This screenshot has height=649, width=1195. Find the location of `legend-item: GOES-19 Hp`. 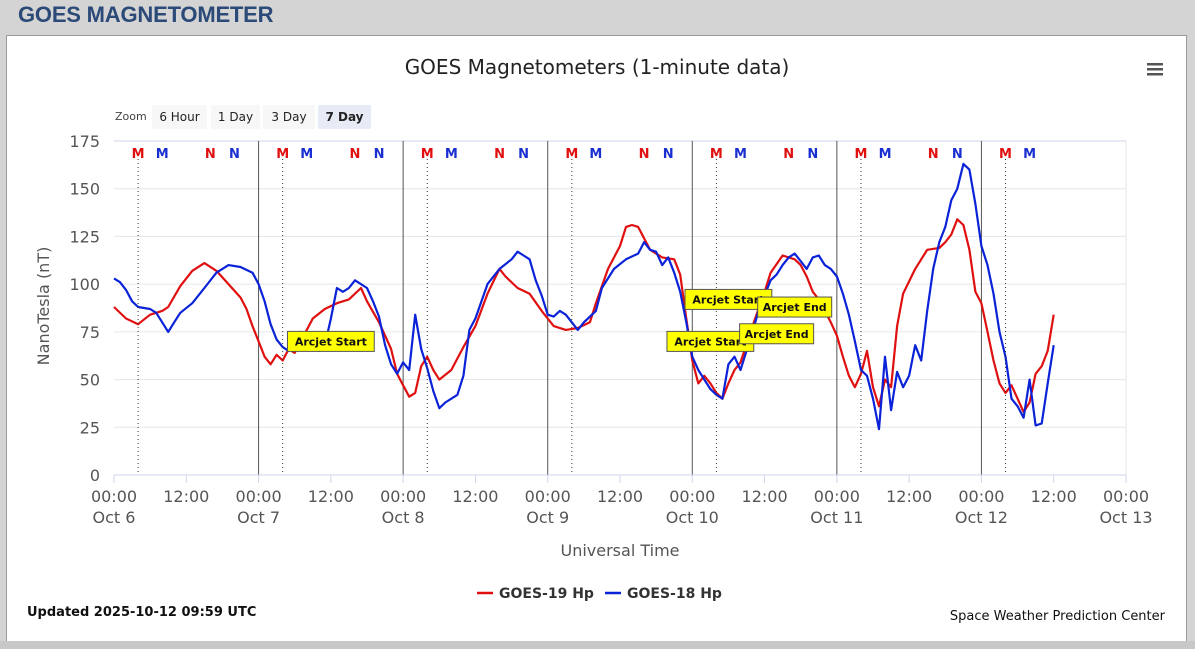

legend-item: GOES-19 Hp is located at coordinates (535, 594).